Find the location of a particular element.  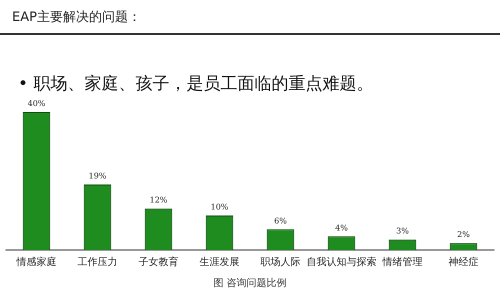

x-tick-label: 子女教育 is located at coordinates (158, 262).